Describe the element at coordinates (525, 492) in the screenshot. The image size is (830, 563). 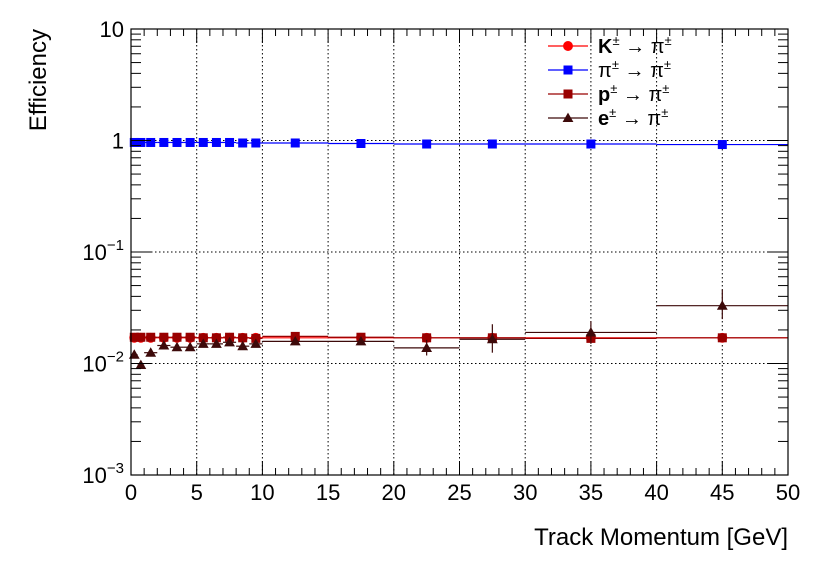
I see `x-tick-label: 30` at that location.